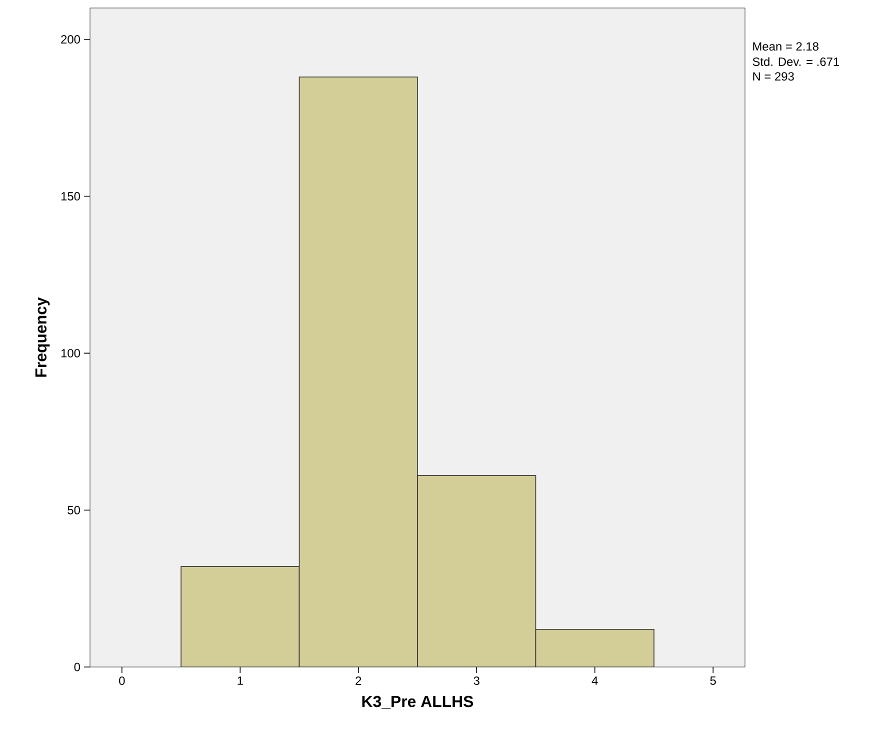 The width and height of the screenshot is (882, 743). What do you see at coordinates (713, 680) in the screenshot?
I see `x-tick-label: 5` at bounding box center [713, 680].